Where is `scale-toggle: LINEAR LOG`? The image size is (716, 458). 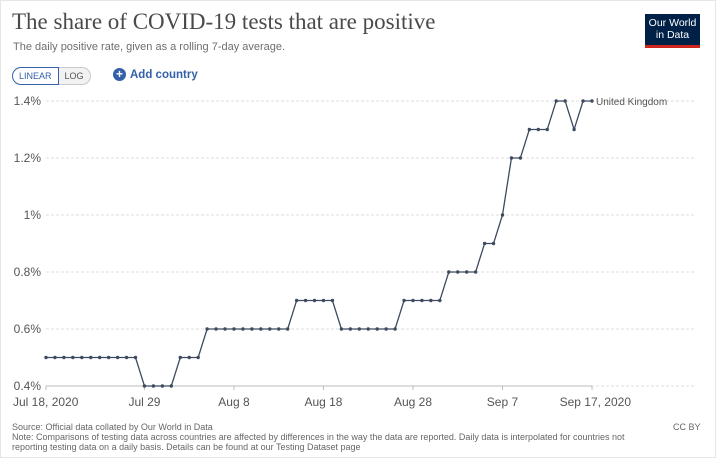 scale-toggle: LINEAR LOG is located at coordinates (51, 76).